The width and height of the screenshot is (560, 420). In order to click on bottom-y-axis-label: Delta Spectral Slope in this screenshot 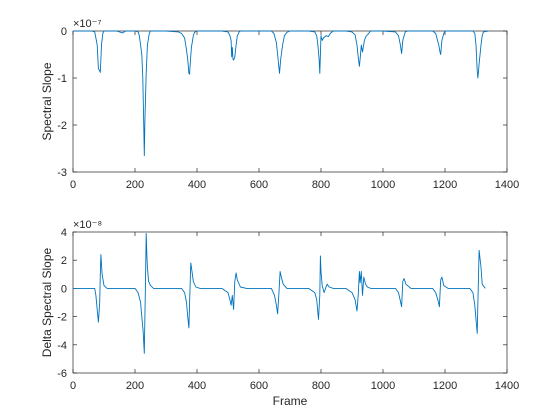, I will do `click(47, 302)`.